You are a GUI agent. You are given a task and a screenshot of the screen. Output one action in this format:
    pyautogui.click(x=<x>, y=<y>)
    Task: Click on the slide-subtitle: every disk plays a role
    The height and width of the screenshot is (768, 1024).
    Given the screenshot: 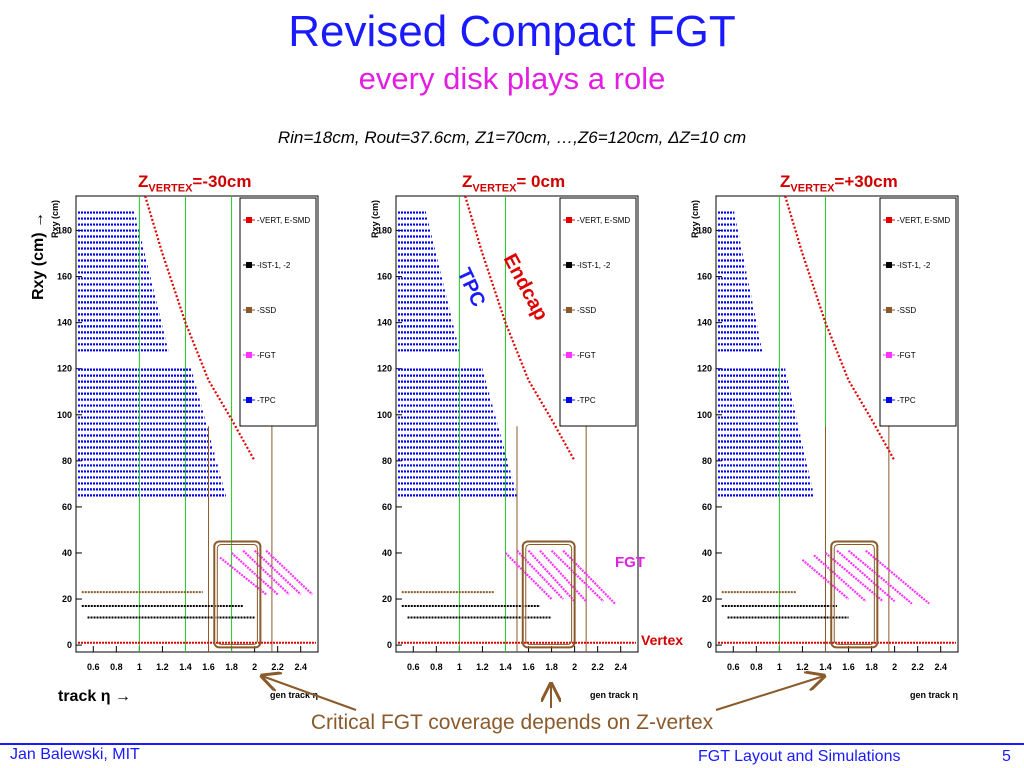 What is the action you would take?
    pyautogui.click(x=512, y=78)
    